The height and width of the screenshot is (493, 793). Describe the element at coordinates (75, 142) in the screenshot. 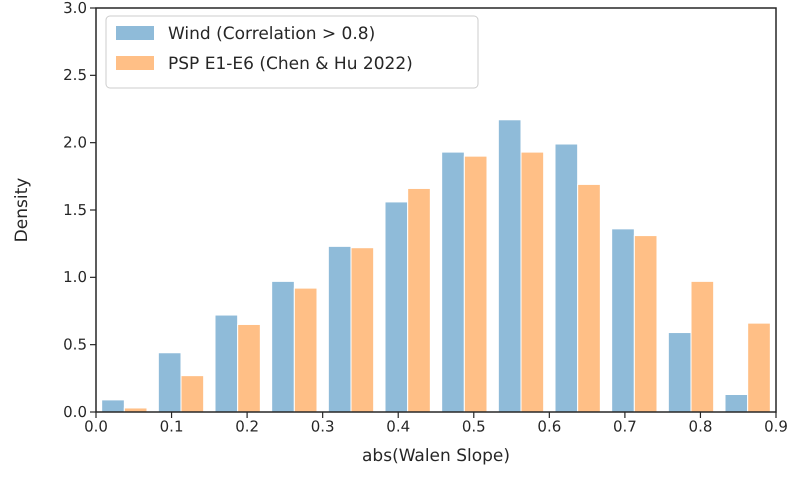

I see `y-tick-label: 2.0` at that location.